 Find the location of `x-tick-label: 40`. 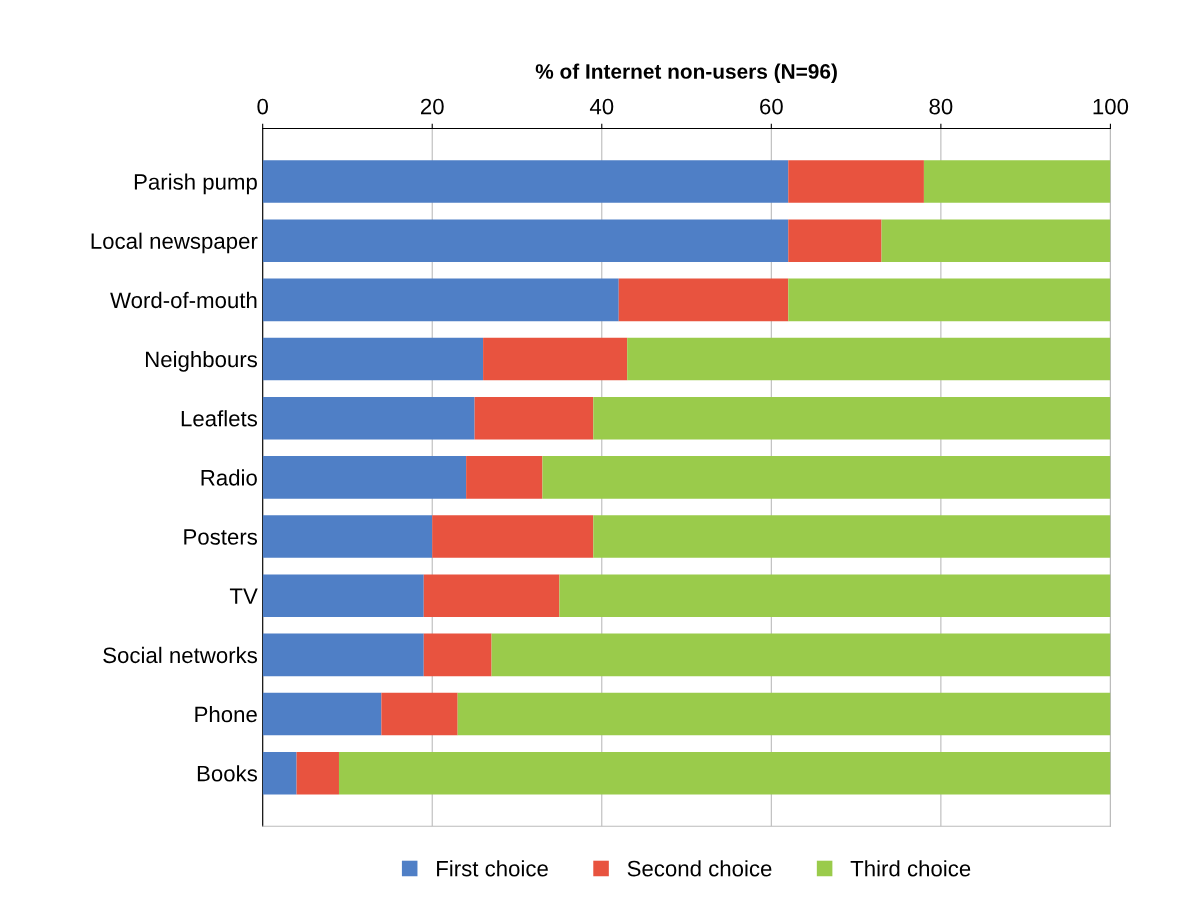

x-tick-label: 40 is located at coordinates (601, 106).